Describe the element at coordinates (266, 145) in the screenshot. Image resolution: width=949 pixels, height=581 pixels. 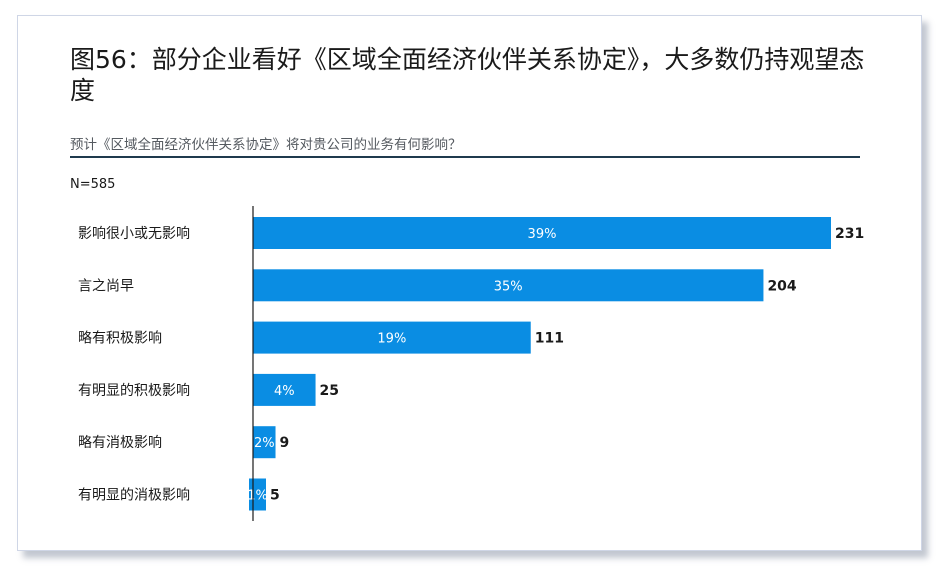
I see `chart-subtitle: 预计《区域全面经济伙伴关系协定》将对贵公司的业务有何影响？` at that location.